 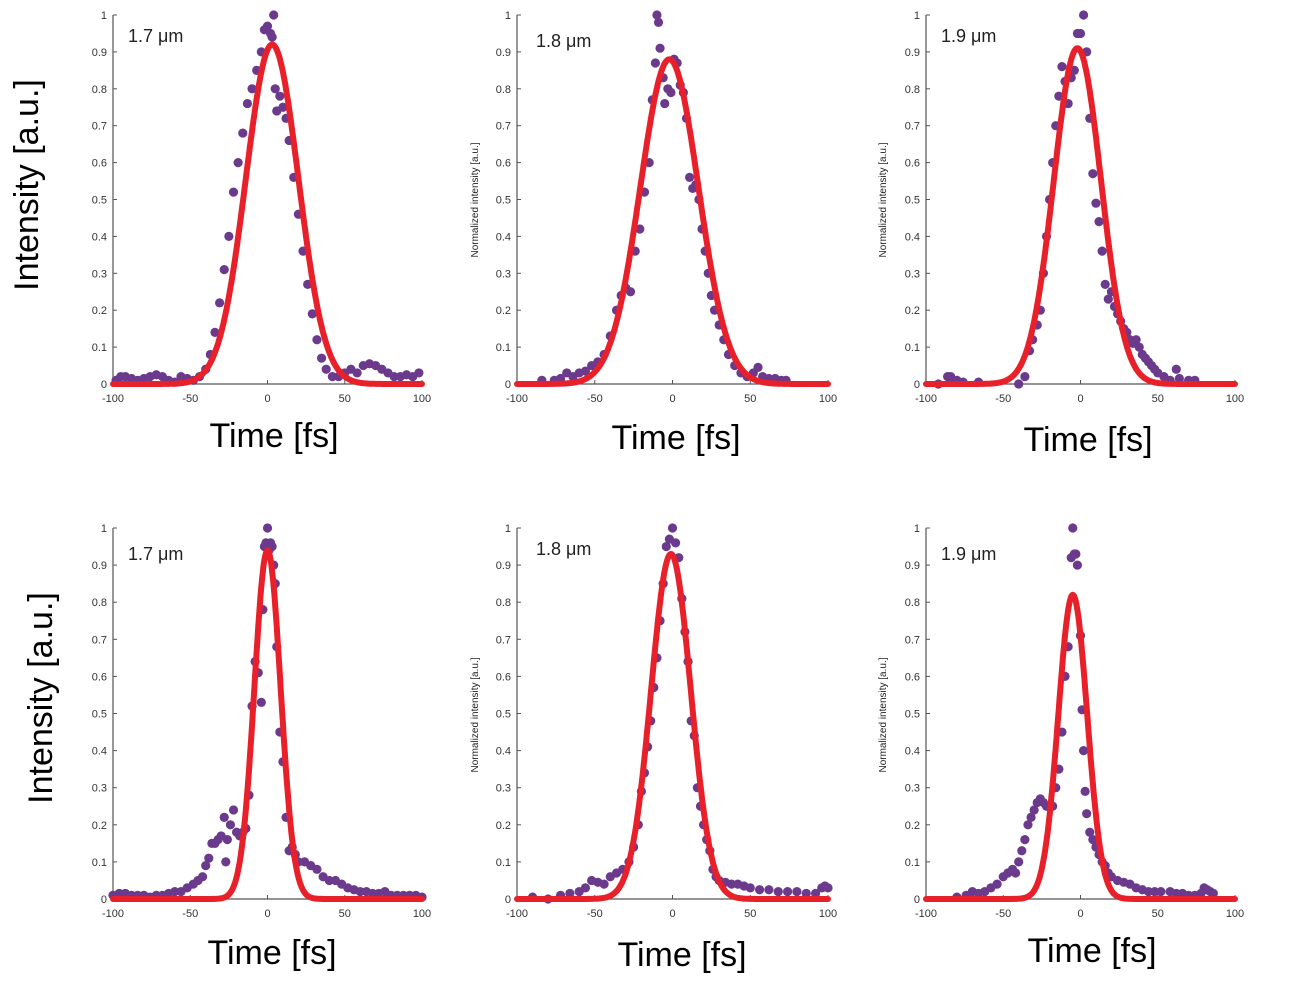 What do you see at coordinates (1003, 399) in the screenshot?
I see `x-tick-label: -50` at bounding box center [1003, 399].